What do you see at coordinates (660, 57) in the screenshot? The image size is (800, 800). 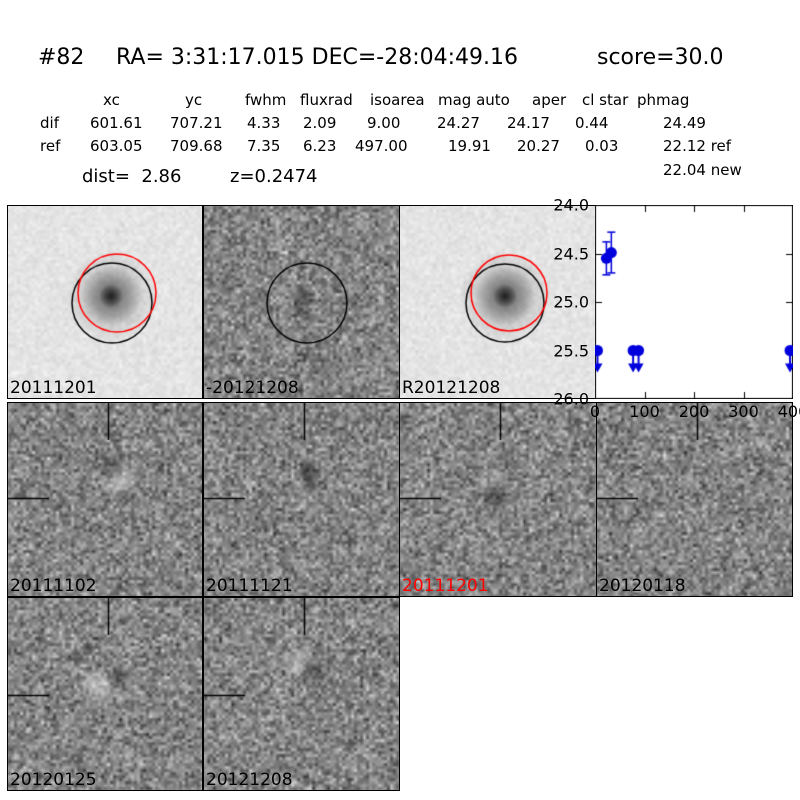 I see `score-text: score=30.0` at bounding box center [660, 57].